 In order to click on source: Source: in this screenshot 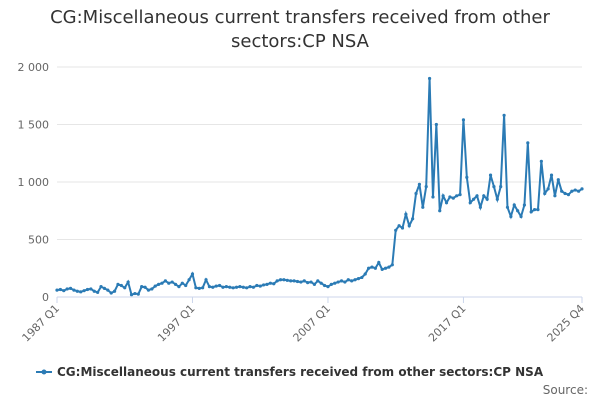, I will do `click(565, 390)`.